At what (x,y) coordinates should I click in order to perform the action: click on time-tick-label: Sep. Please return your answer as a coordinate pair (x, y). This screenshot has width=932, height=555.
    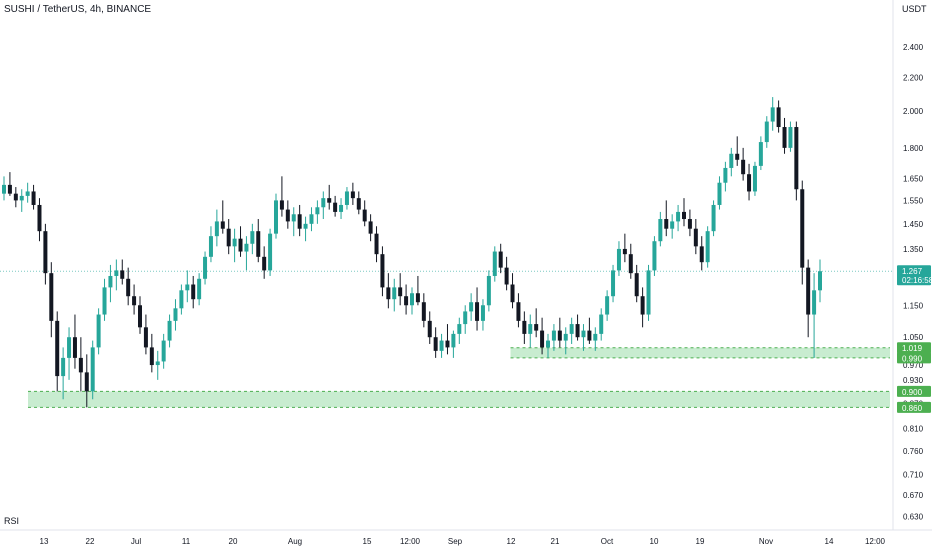
    Looking at the image, I should click on (455, 541).